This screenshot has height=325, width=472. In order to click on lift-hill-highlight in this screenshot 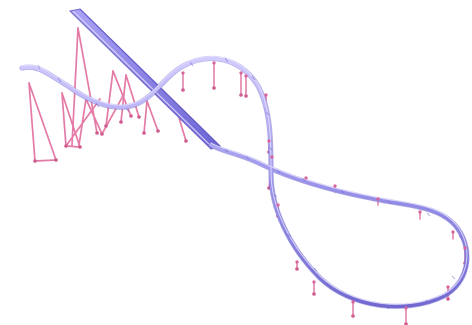, I will do `click(143, 79)`.